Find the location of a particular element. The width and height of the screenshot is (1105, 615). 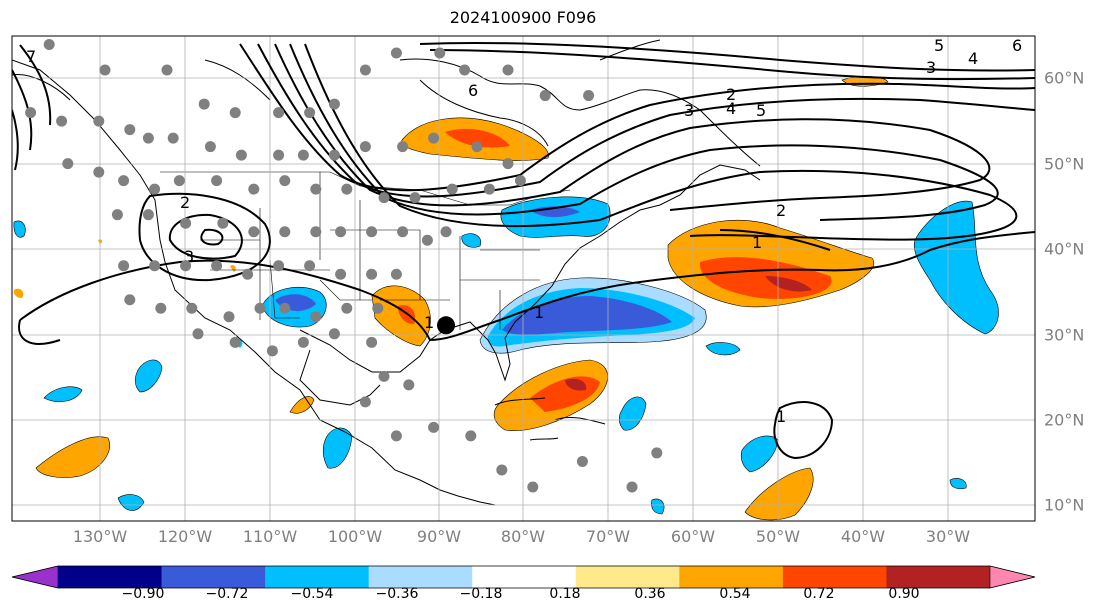

colorbar-tick-label: −0.72 is located at coordinates (227, 594).